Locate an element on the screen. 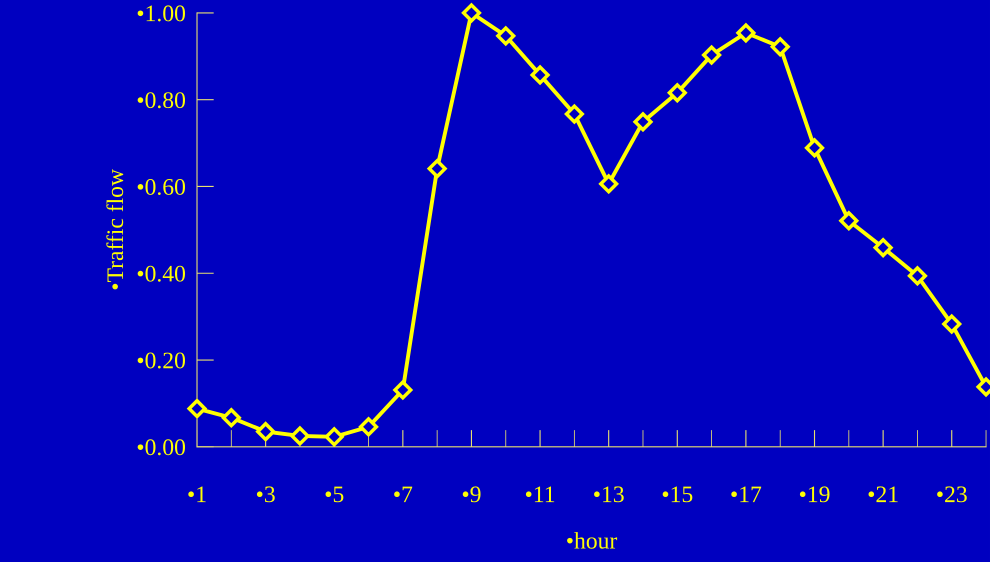 The width and height of the screenshot is (990, 562). x-tick-label: •7 is located at coordinates (403, 494).